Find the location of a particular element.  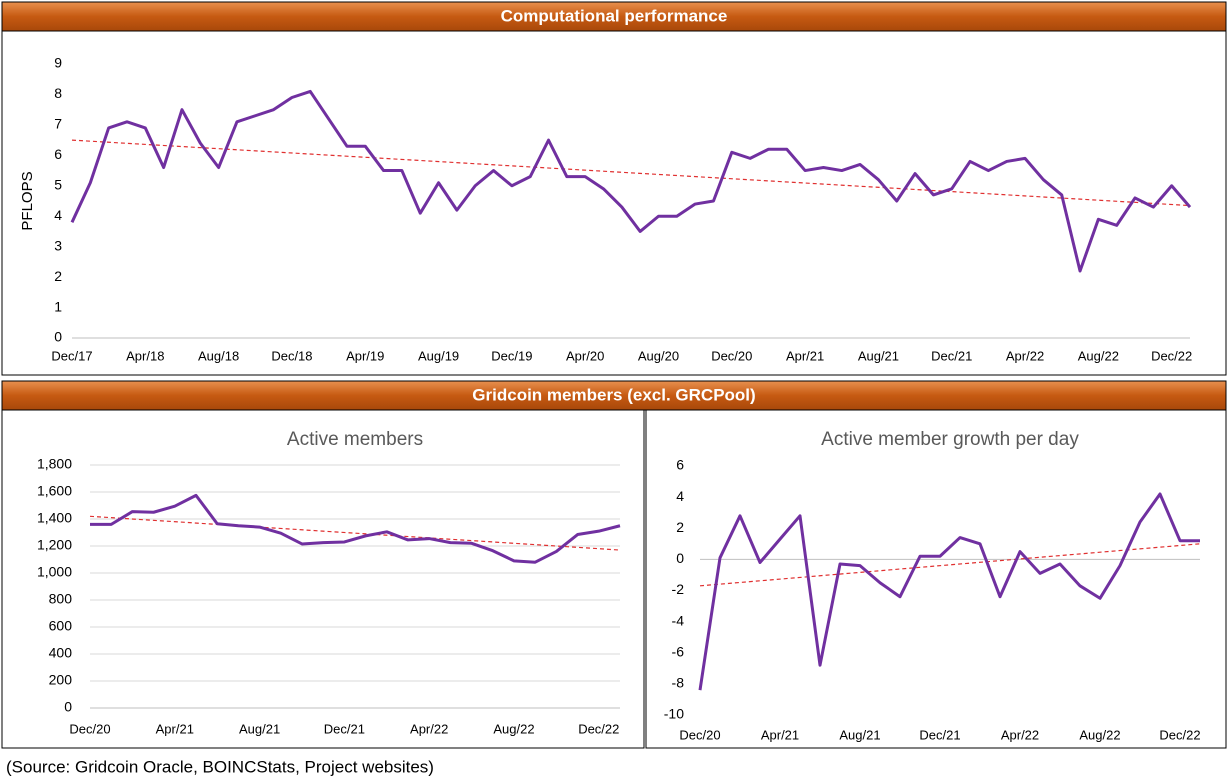

y-tick-label: 200 is located at coordinates (61, 680).